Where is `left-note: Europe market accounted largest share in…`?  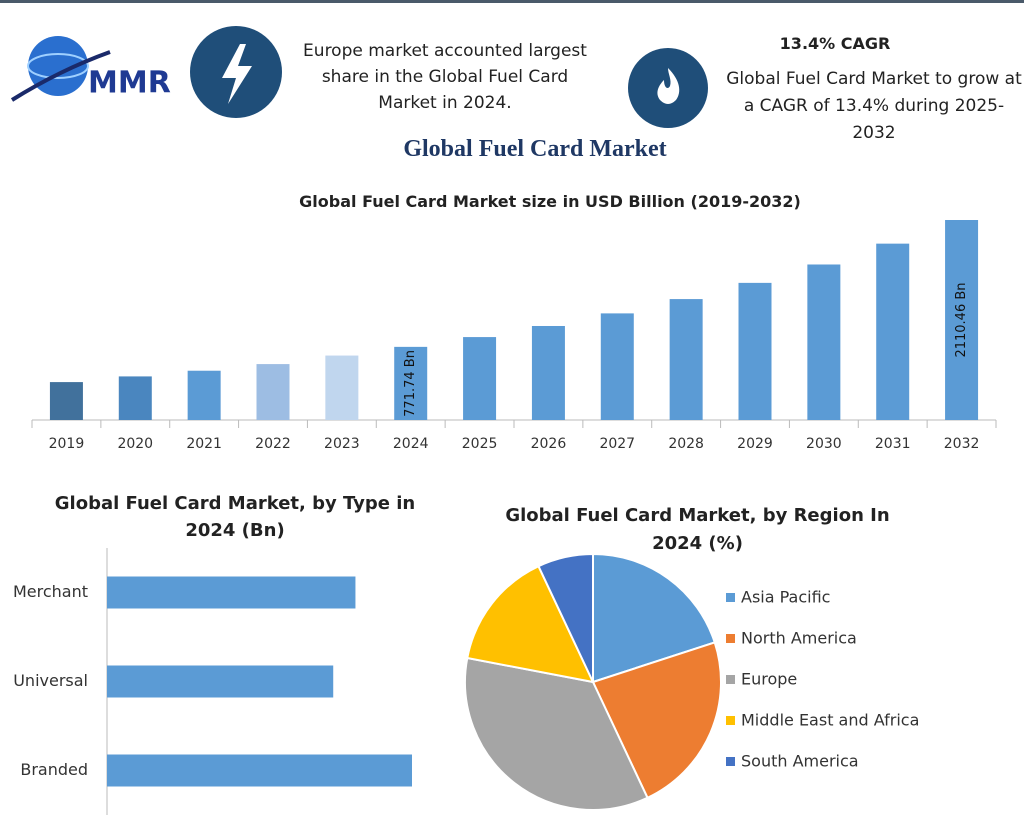 left-note: Europe market accounted largest share in… is located at coordinates (445, 77).